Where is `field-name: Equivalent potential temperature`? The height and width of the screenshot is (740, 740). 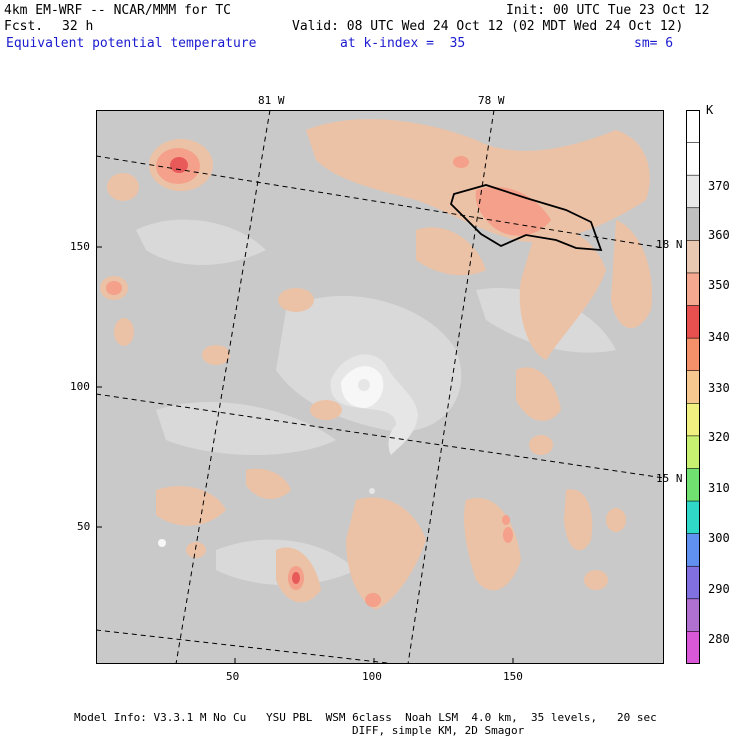
field-name: Equivalent potential temperature is located at coordinates (131, 43).